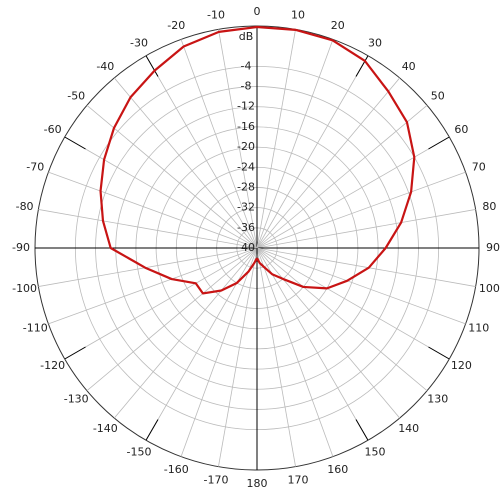  Describe the element at coordinates (246, 207) in the screenshot. I see `r-tick-label: -32` at that location.